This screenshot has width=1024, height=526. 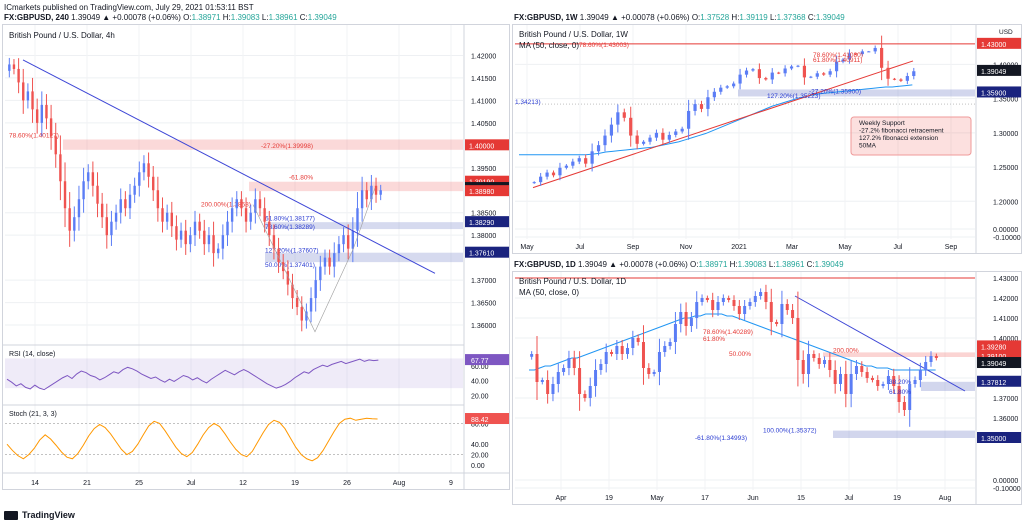 What do you see at coordinates (1005, 339) in the screenshot?
I see `price-tick-label: 1.40000` at bounding box center [1005, 339].